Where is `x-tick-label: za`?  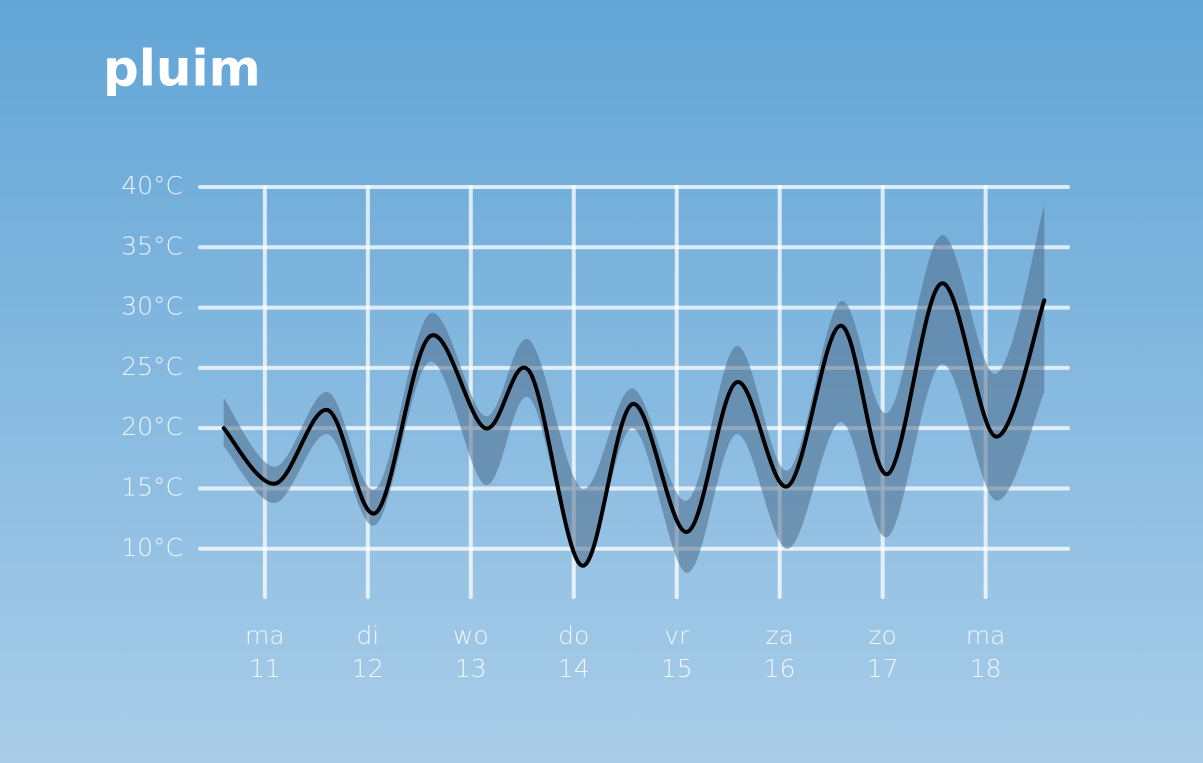
x-tick-label: za is located at coordinates (779, 635).